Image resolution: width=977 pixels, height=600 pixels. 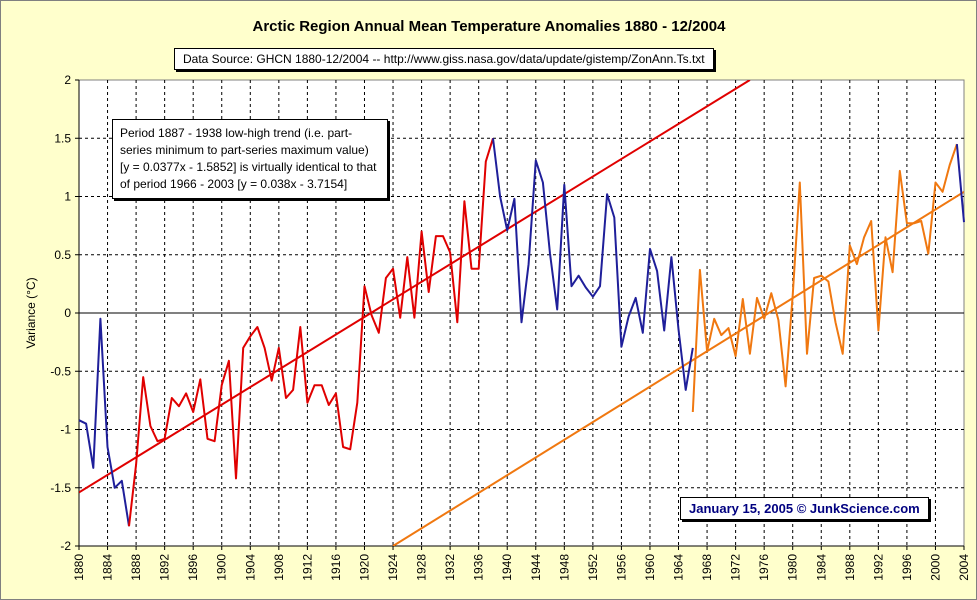 What do you see at coordinates (250, 567) in the screenshot?
I see `x-tick-label: 1904` at bounding box center [250, 567].